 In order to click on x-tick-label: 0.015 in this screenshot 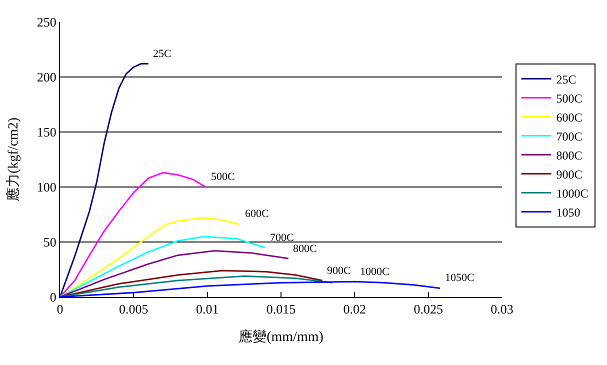, I will do `click(281, 309)`.